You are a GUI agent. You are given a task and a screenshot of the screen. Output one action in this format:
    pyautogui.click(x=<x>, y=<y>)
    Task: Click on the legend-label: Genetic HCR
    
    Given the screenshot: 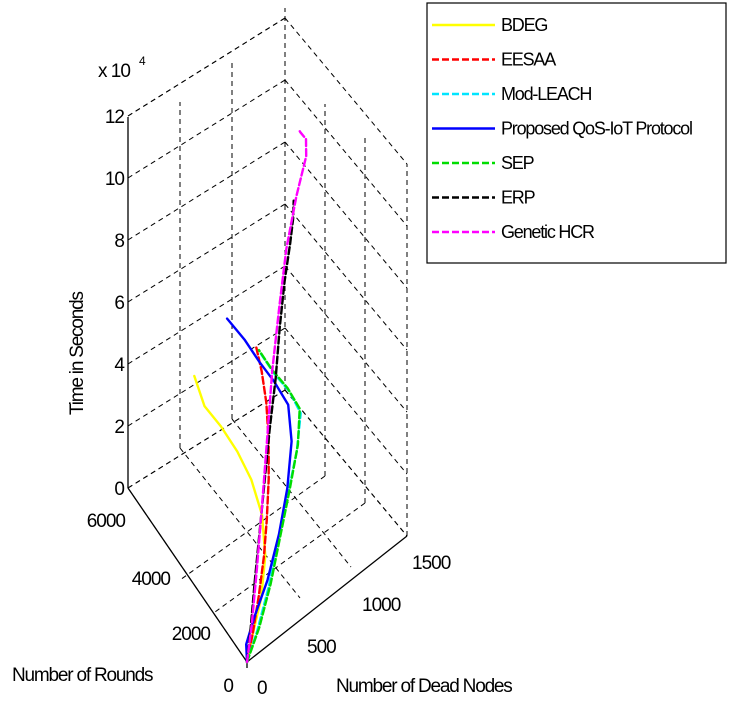 What is the action you would take?
    pyautogui.click(x=548, y=232)
    